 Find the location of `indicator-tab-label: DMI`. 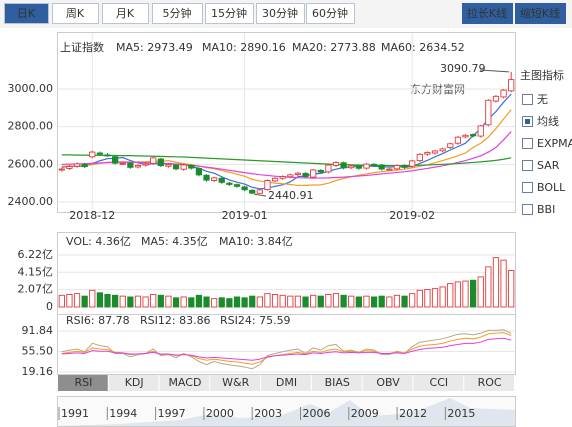

indicator-tab-label: DMI is located at coordinates (286, 382).